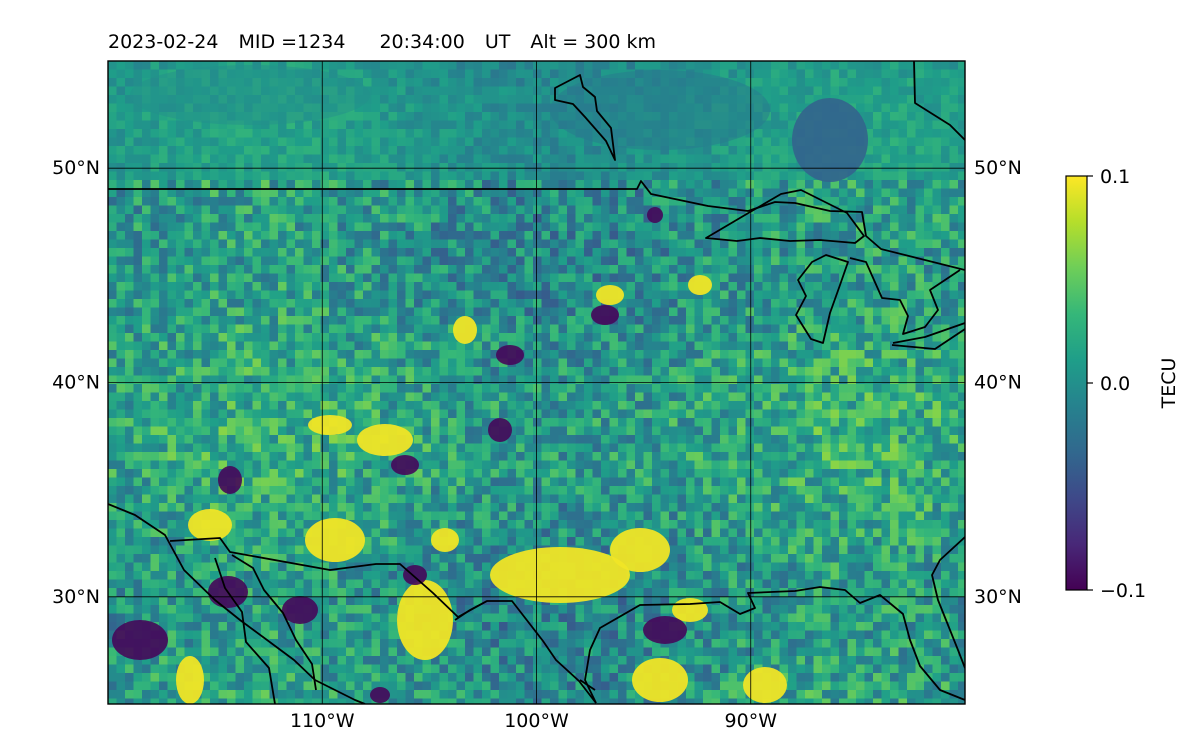 The image size is (1200, 755). Describe the element at coordinates (1169, 384) in the screenshot. I see `colorbar-label: TECU` at that location.